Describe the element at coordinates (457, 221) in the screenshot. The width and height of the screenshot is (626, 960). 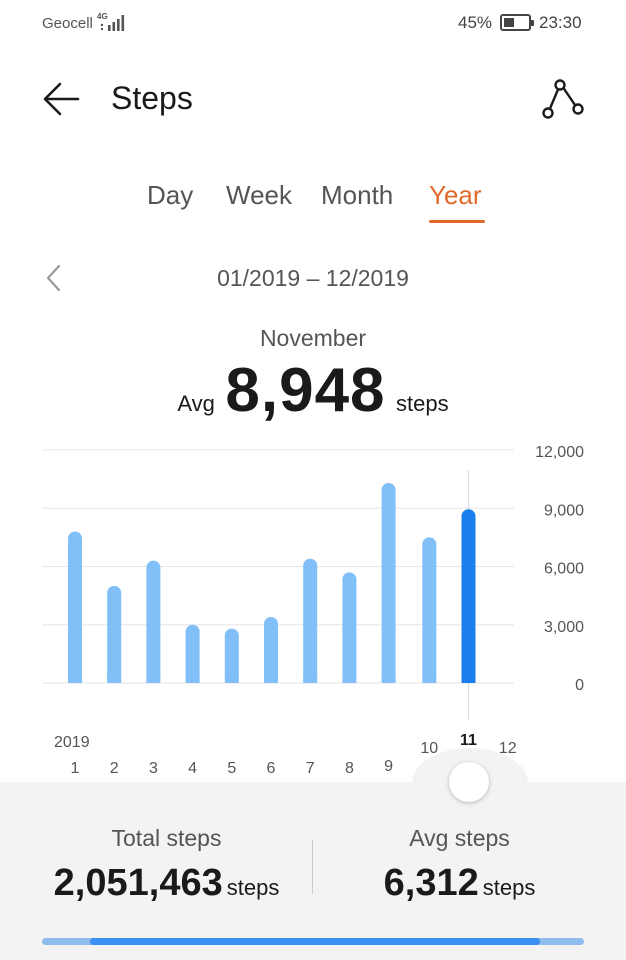
I see `active-tab-indicator` at that location.